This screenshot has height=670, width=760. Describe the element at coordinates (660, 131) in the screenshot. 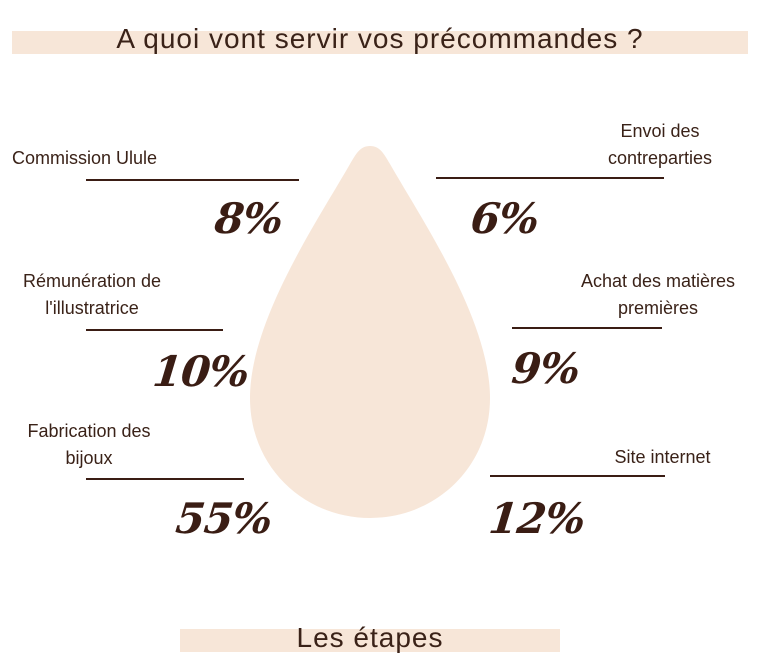

I see `label-line: Envoi des` at that location.